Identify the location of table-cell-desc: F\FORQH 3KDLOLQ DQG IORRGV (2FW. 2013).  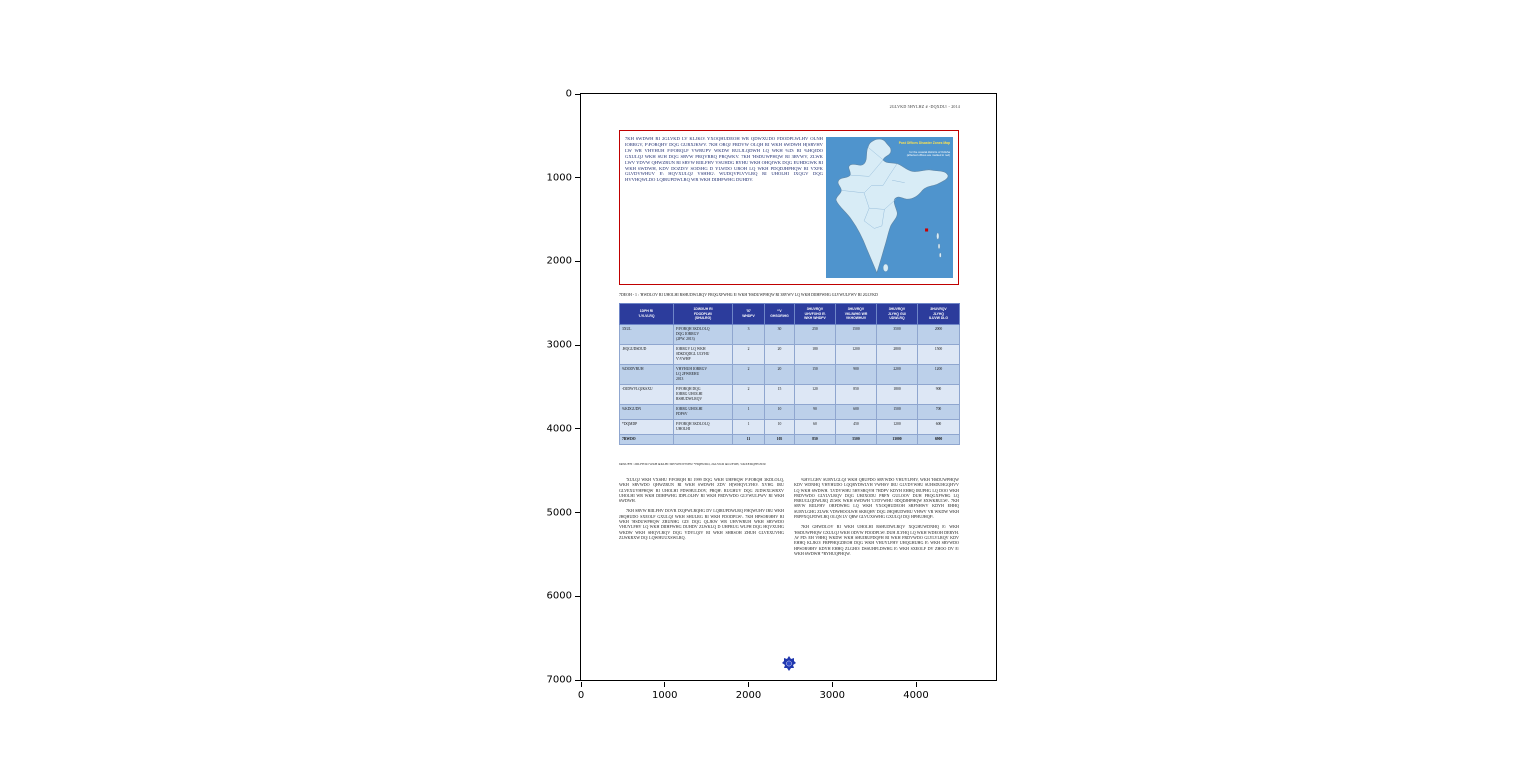
(703, 334).